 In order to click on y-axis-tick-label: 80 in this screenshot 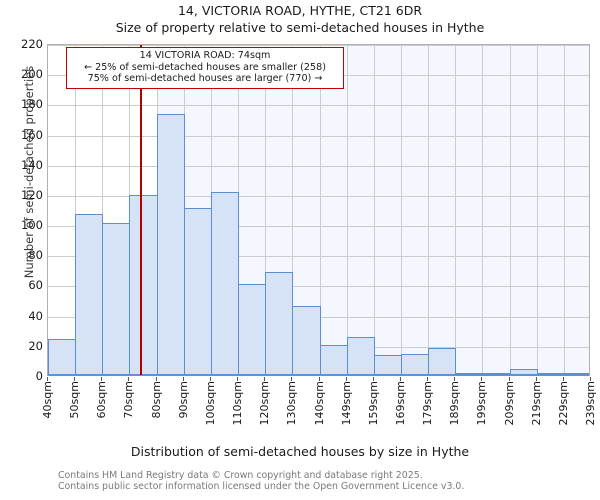, I will do `click(35, 255)`.